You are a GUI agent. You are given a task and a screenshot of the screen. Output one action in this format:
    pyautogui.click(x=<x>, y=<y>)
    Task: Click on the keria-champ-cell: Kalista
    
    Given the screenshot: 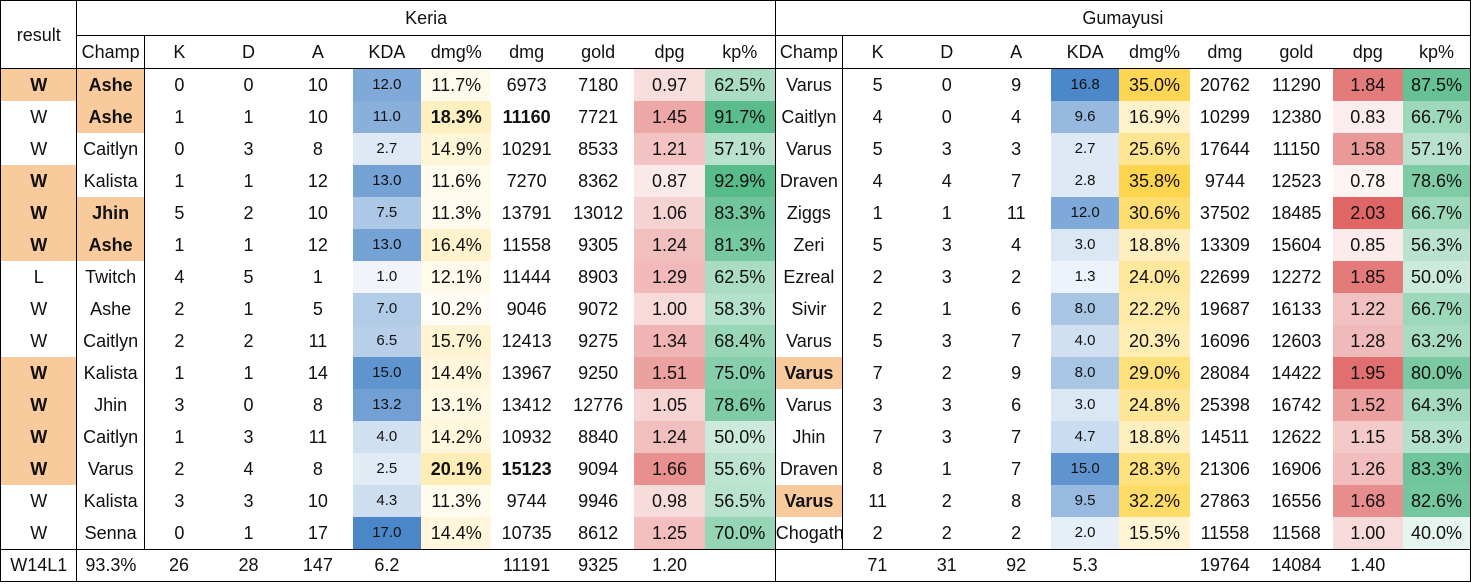 What is the action you would take?
    pyautogui.click(x=110, y=501)
    